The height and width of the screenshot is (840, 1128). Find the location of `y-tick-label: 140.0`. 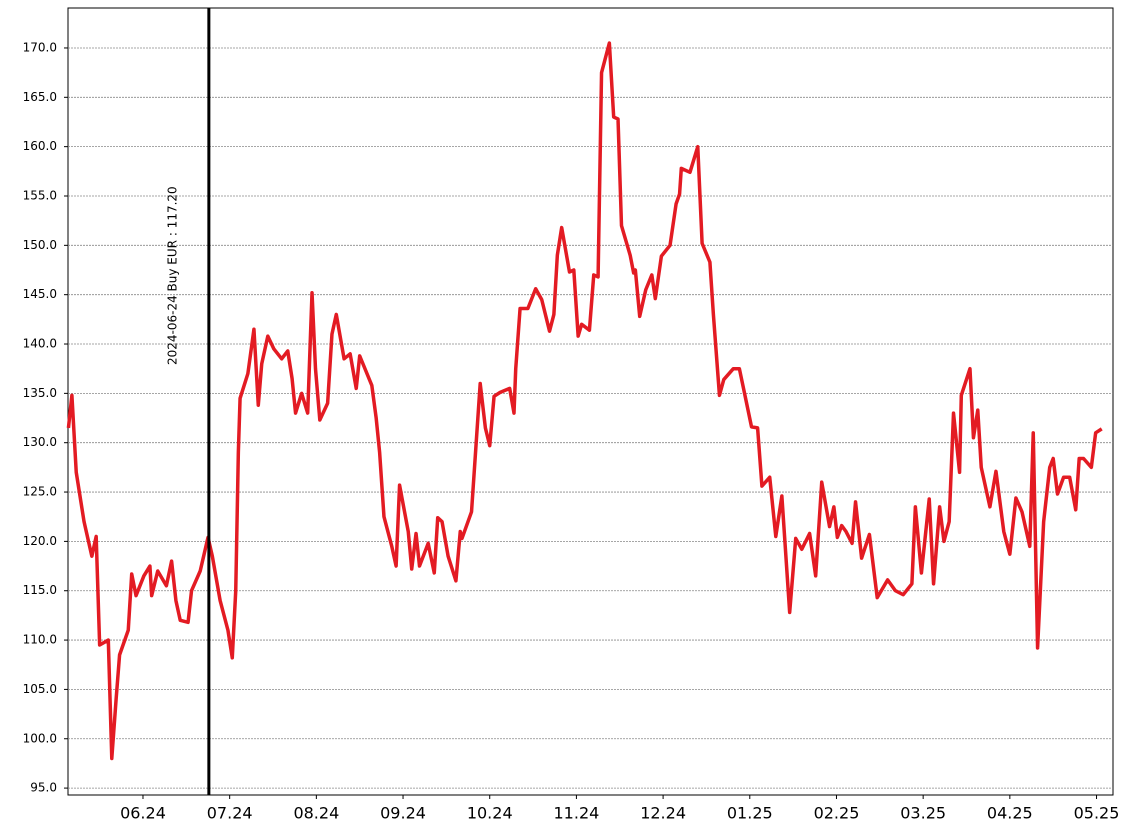

y-tick-label: 140.0 is located at coordinates (40, 344).